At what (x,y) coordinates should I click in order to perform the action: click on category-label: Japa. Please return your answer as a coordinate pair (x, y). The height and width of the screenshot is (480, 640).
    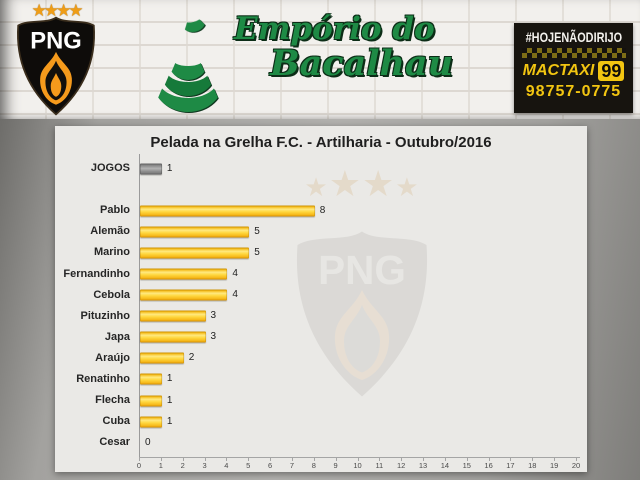
    Looking at the image, I should click on (117, 336).